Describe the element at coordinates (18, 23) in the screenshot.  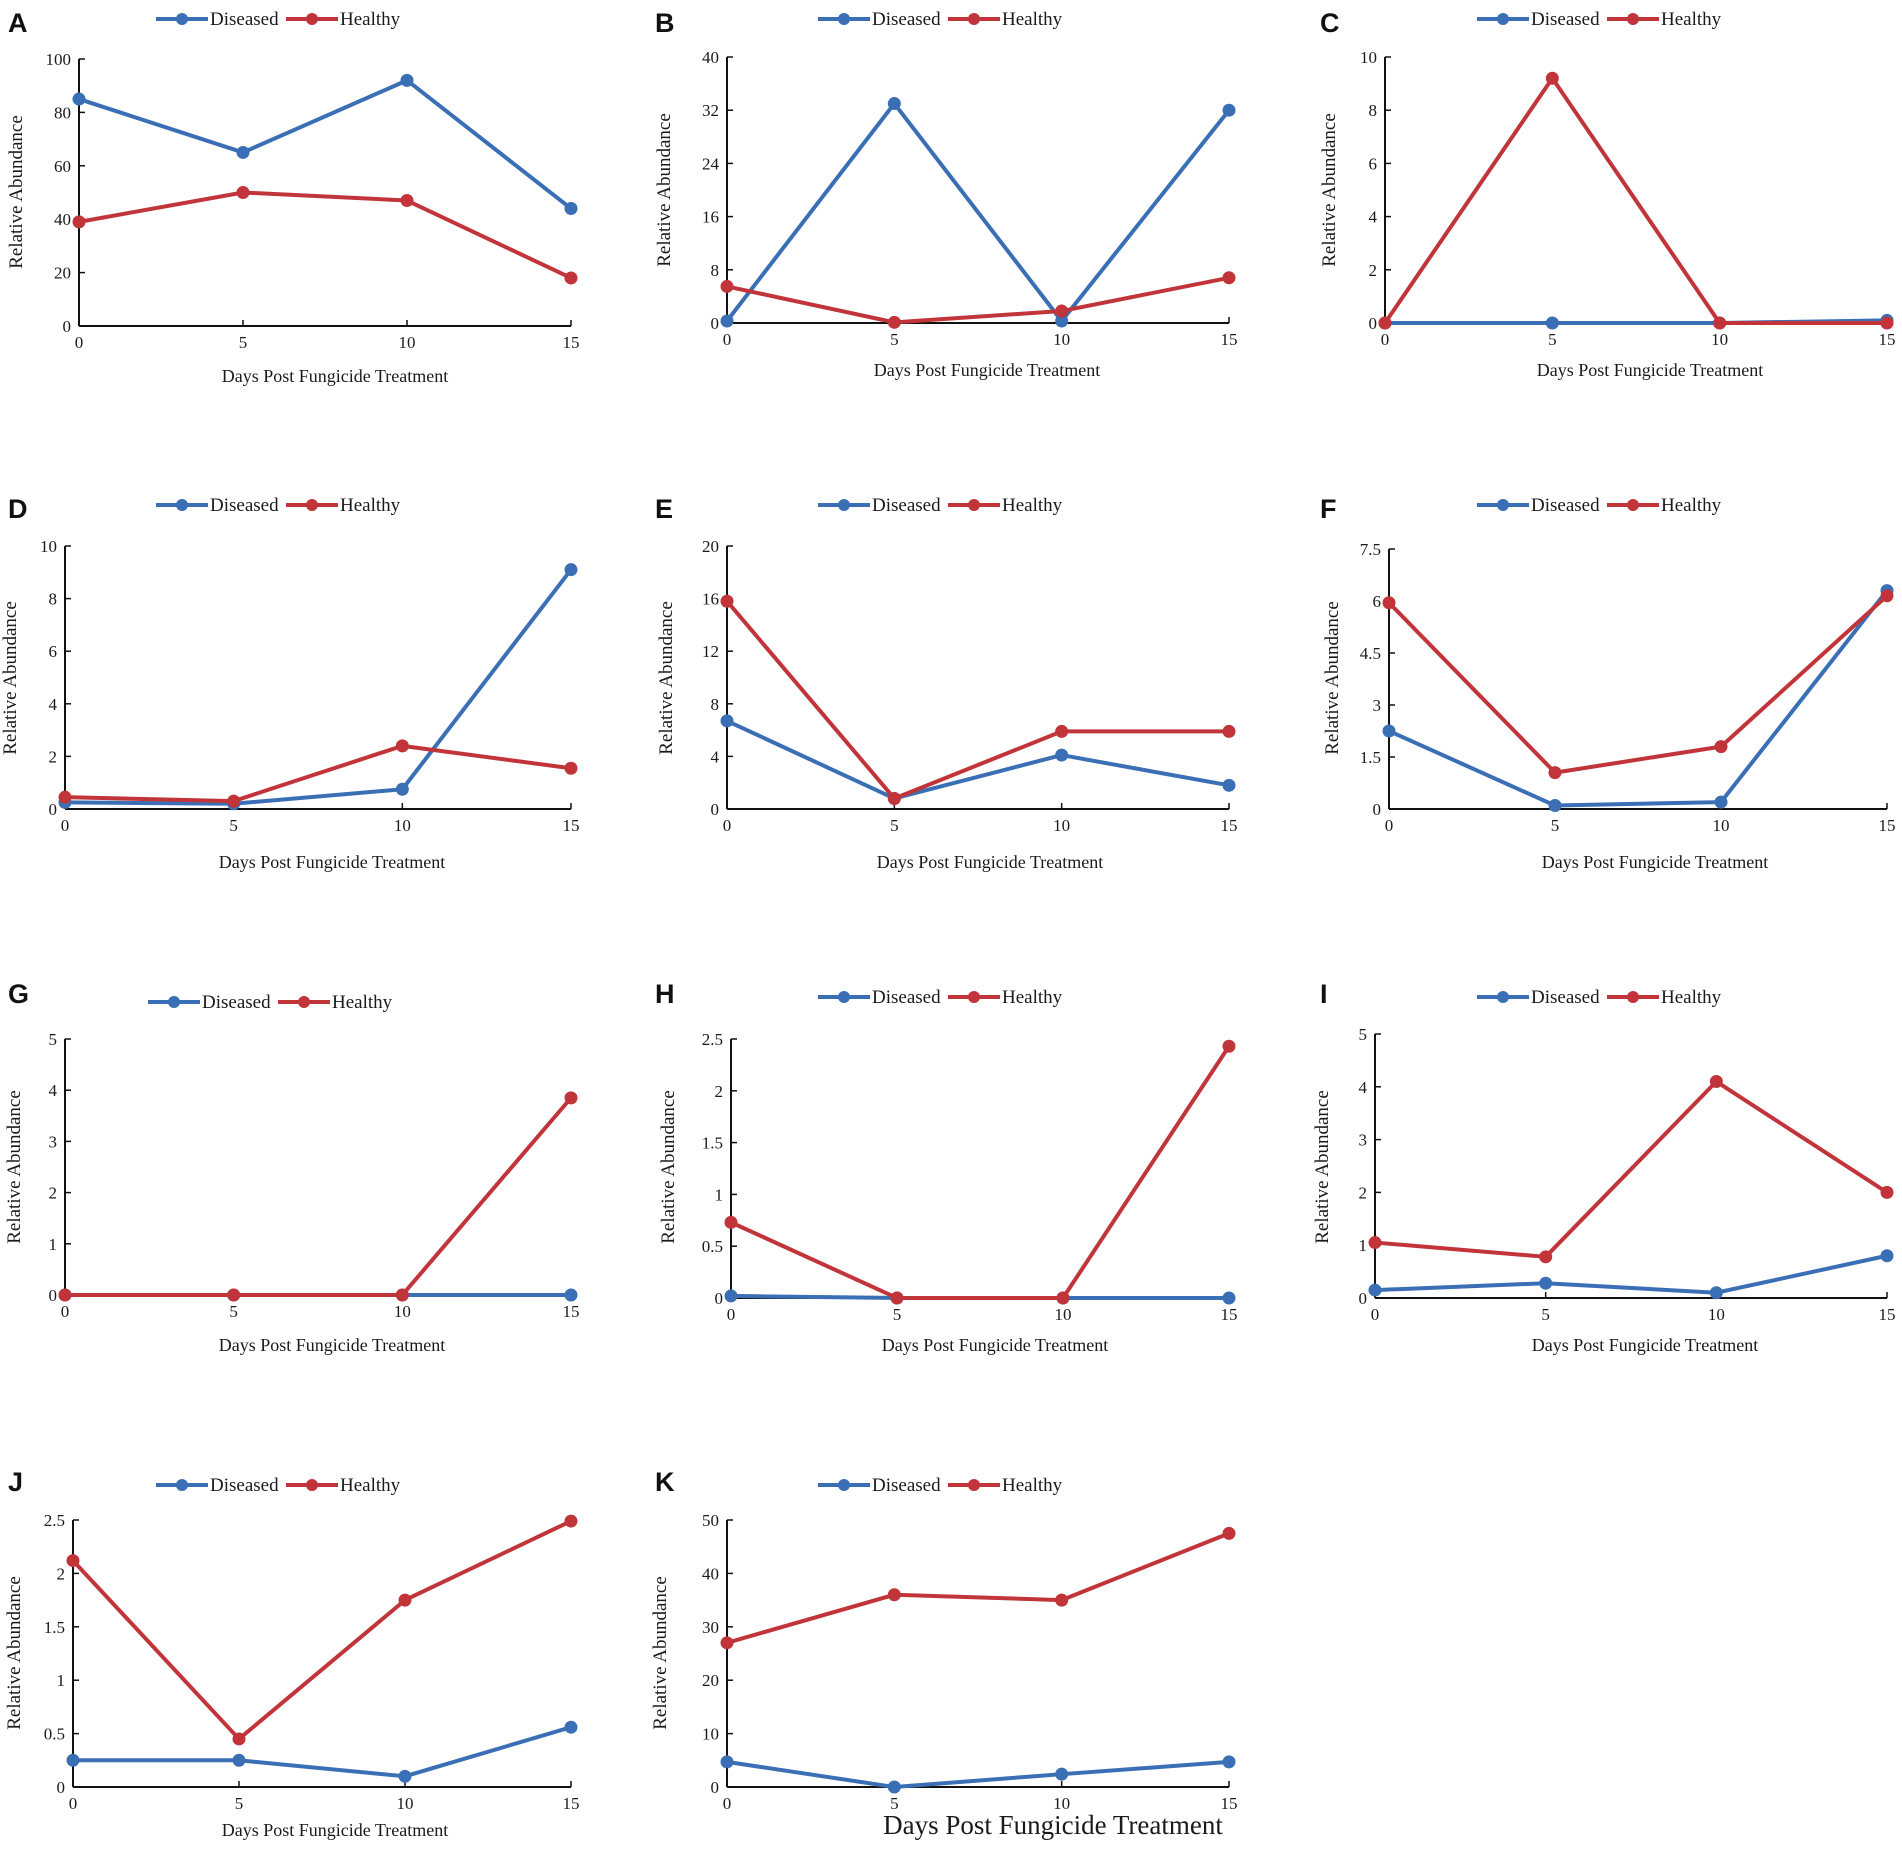
I see `panel-label: A` at that location.